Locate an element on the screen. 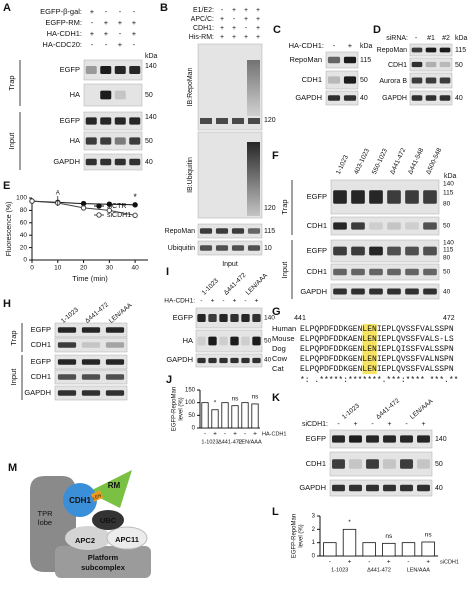 This screenshot has width=474, height=595. annotation: ns is located at coordinates (256, 397).